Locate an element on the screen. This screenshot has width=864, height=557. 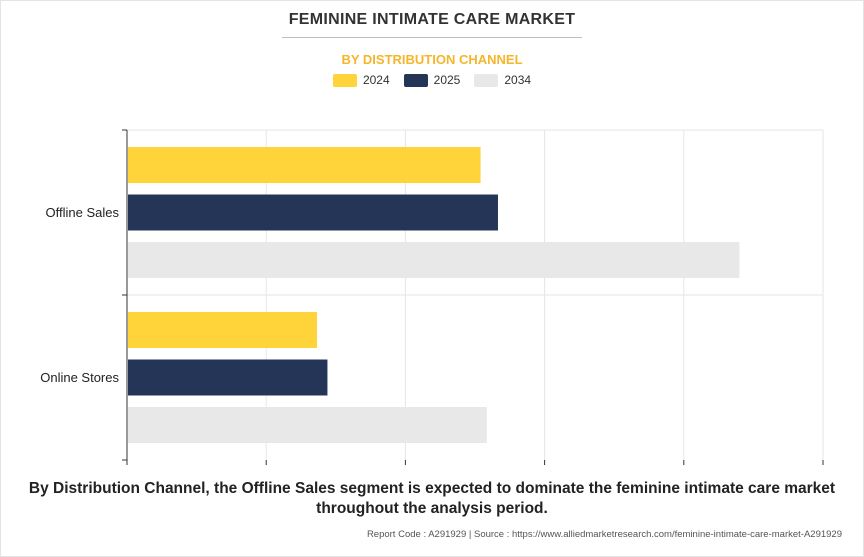
legend-label-2034: 2034 is located at coordinates (518, 80).